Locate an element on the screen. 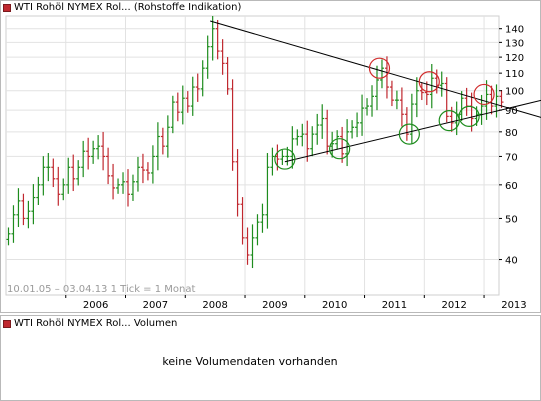 The width and height of the screenshot is (541, 401). price-series-swatch is located at coordinates (7, 7).